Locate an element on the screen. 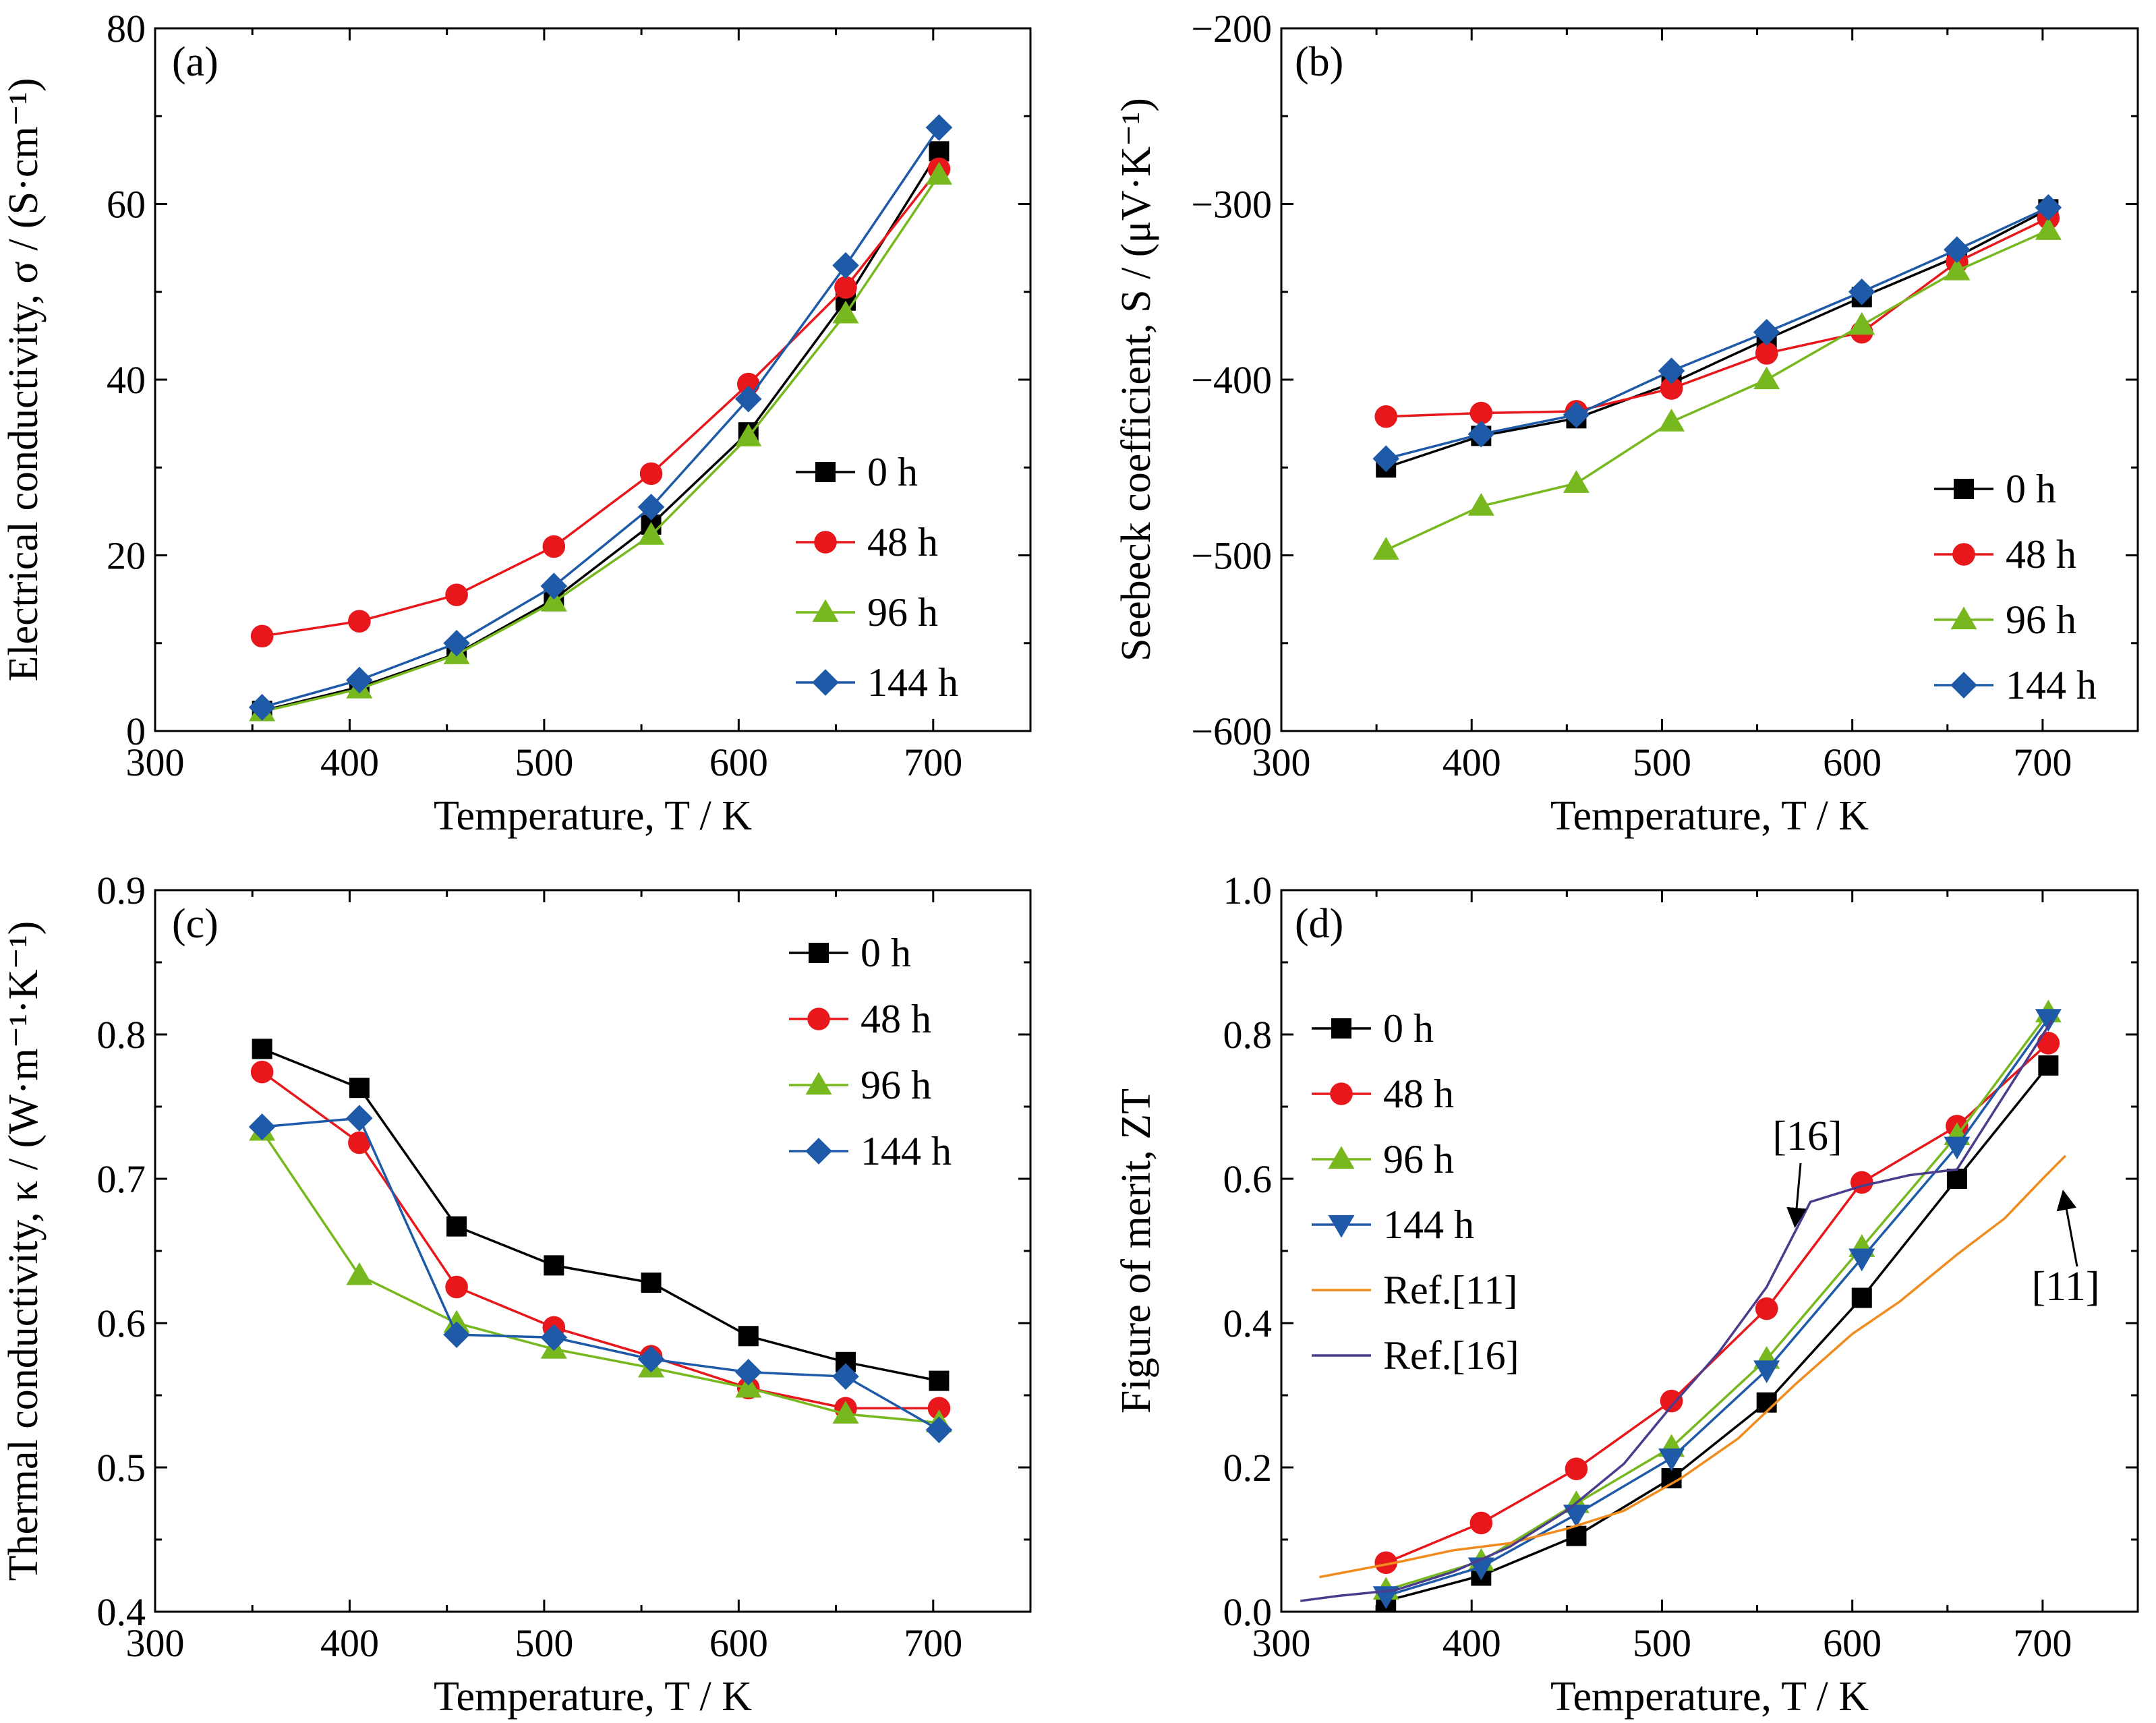 The width and height of the screenshot is (2156, 1723). legend-item: 0 h is located at coordinates (1995, 489).